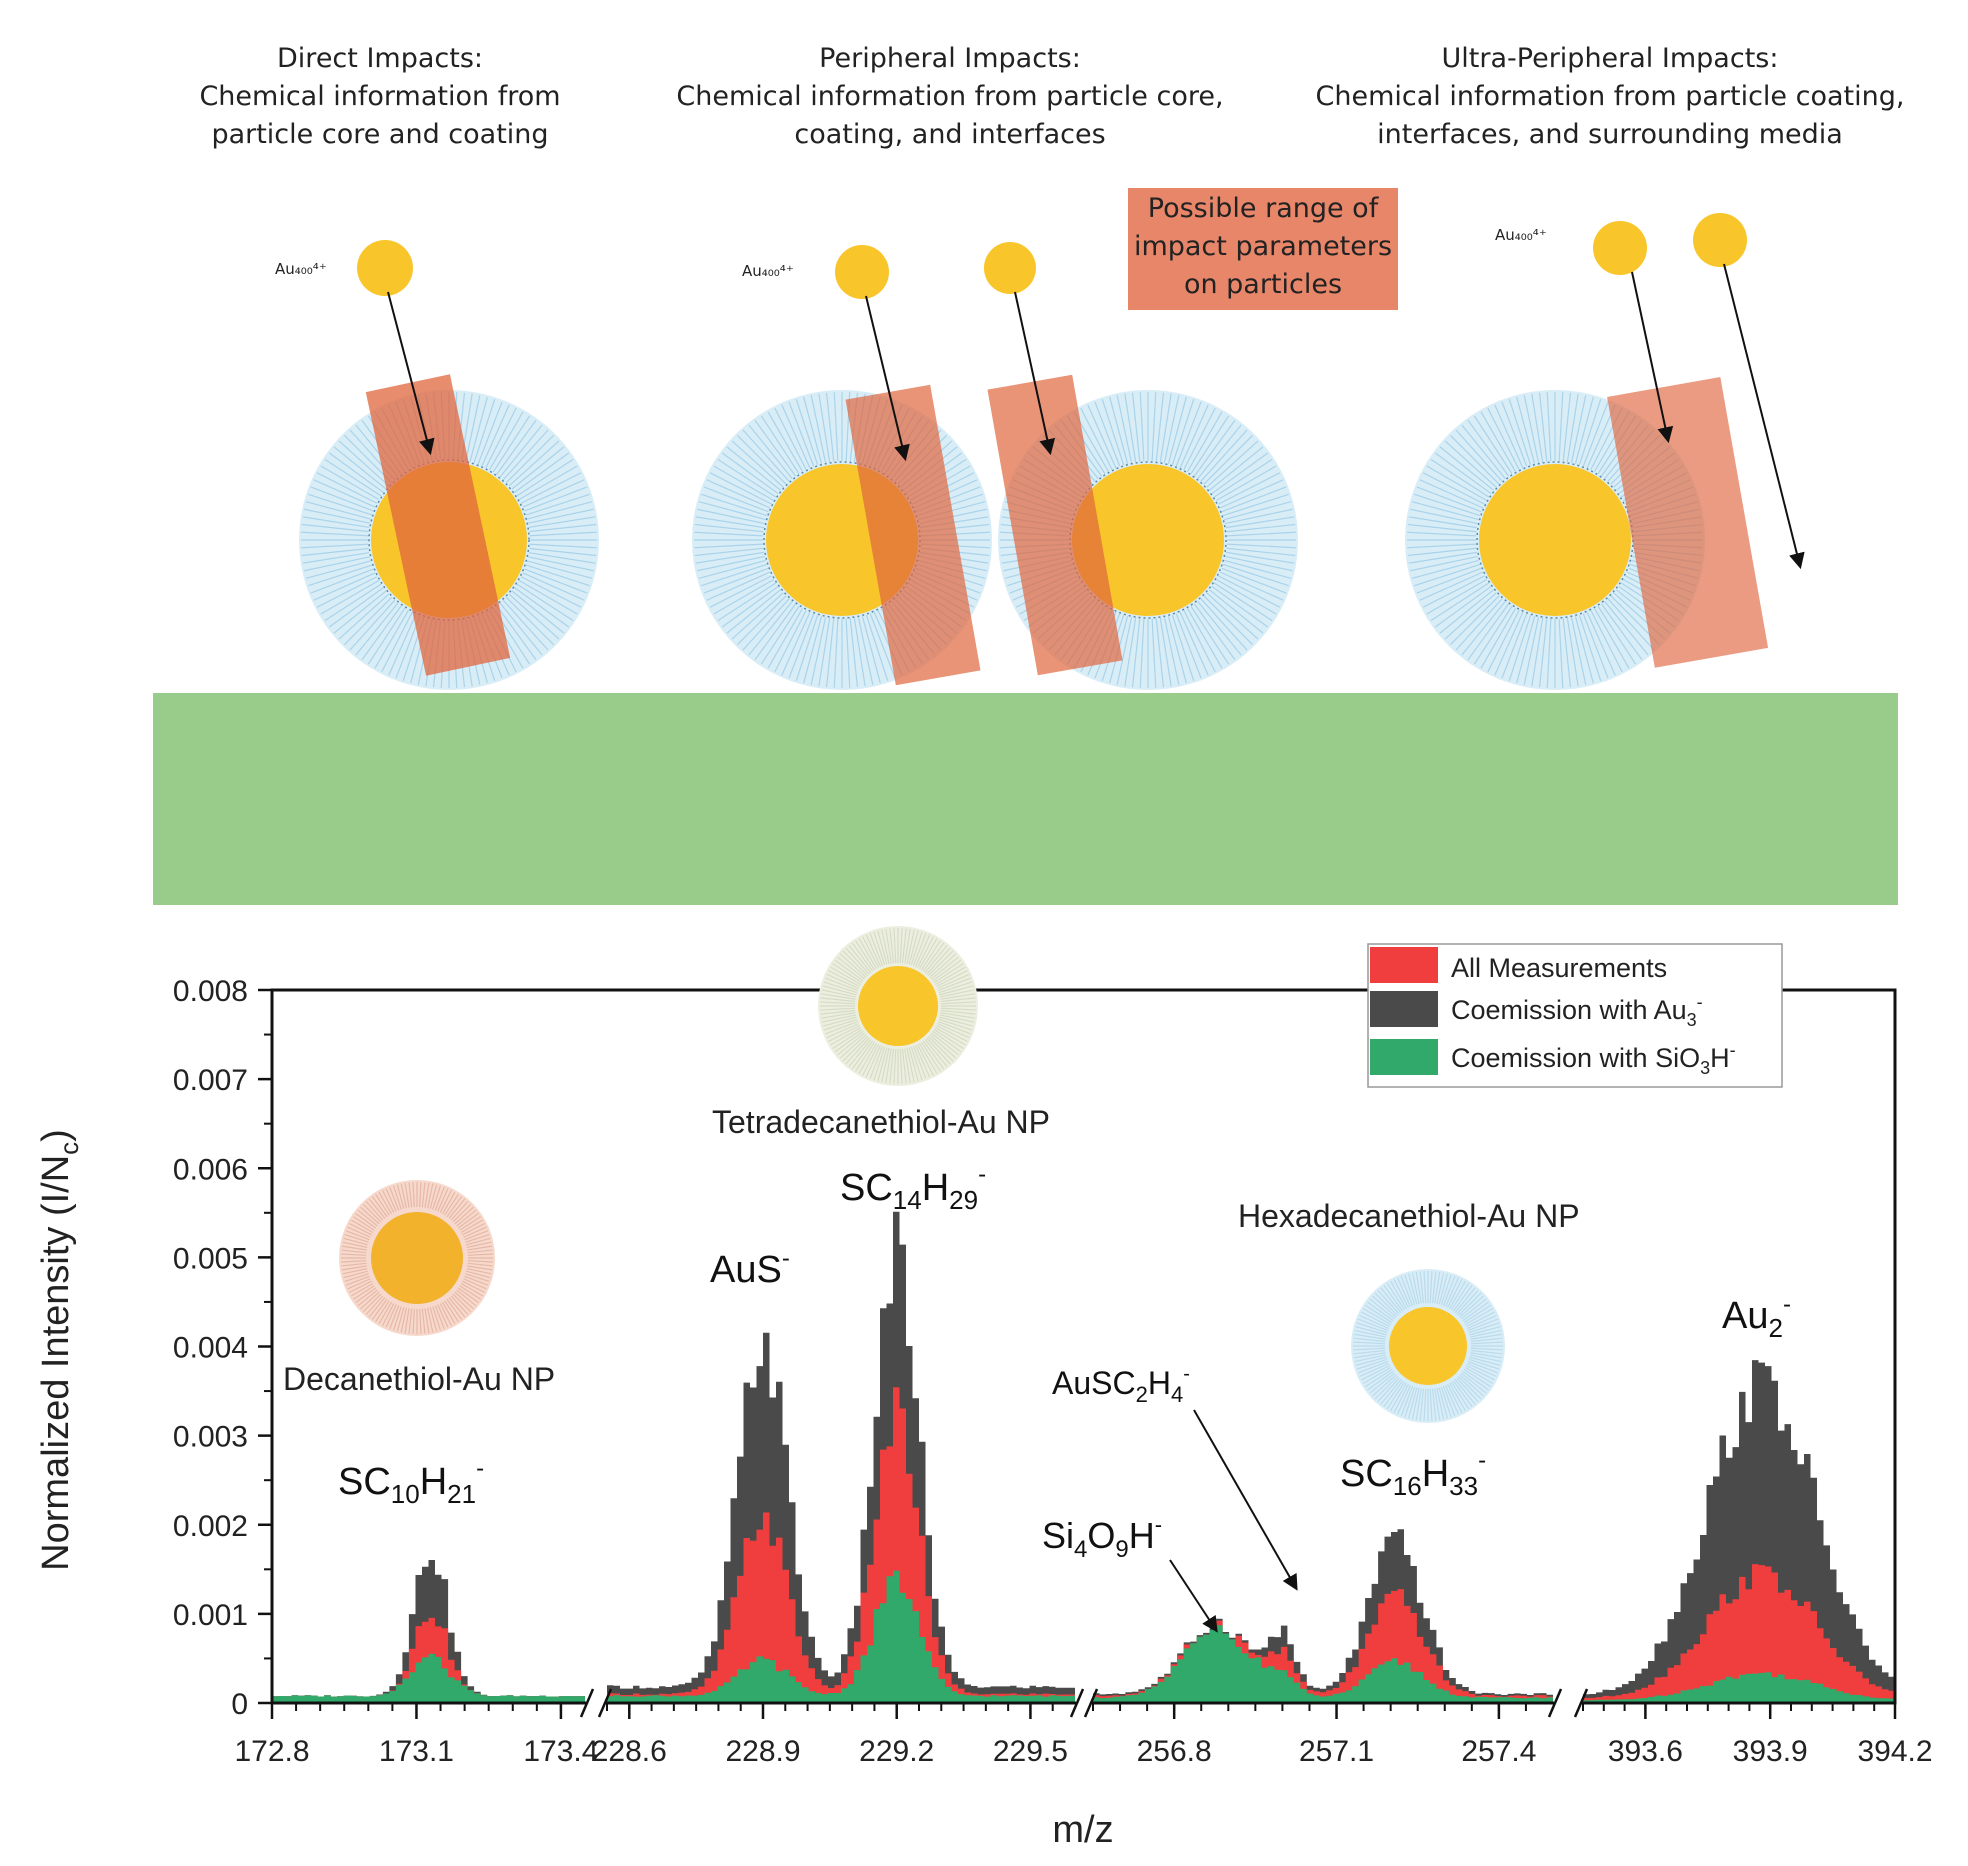 This screenshot has height=1866, width=1968. I want to click on y-tick-label: 0.001, so click(210, 1615).